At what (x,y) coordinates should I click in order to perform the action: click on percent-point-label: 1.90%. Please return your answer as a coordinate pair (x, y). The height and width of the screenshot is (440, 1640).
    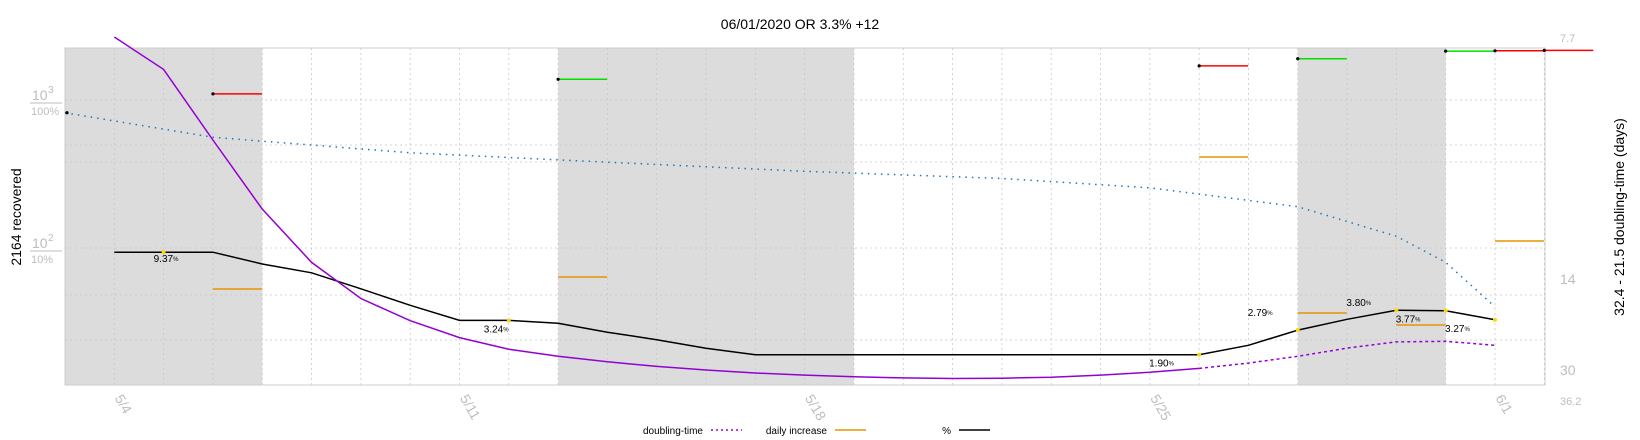
    Looking at the image, I should click on (1161, 364).